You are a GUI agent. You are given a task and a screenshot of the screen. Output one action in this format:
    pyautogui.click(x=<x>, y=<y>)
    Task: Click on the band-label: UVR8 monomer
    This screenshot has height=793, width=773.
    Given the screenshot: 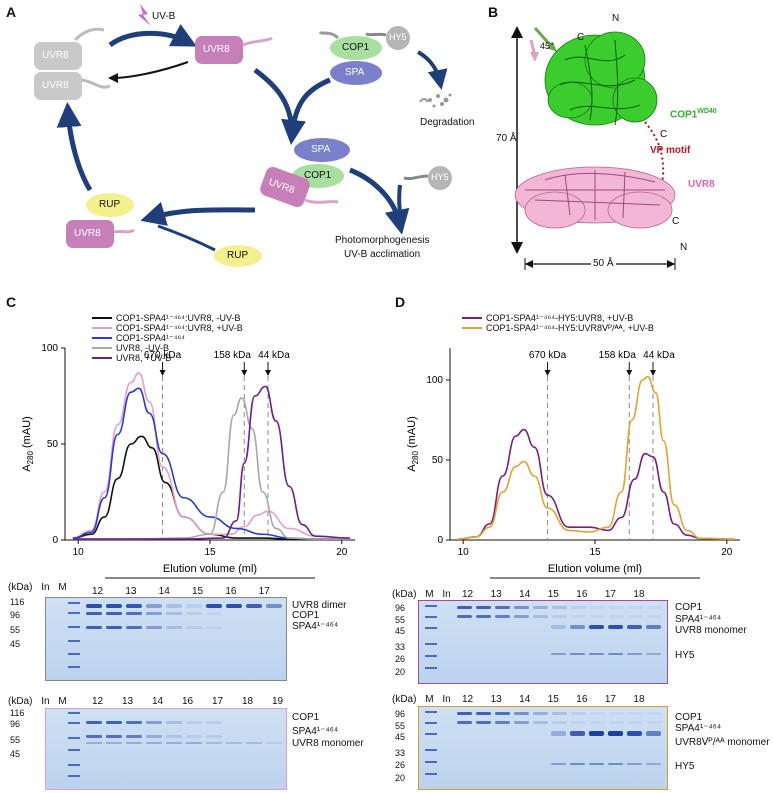 What is the action you would take?
    pyautogui.click(x=711, y=630)
    